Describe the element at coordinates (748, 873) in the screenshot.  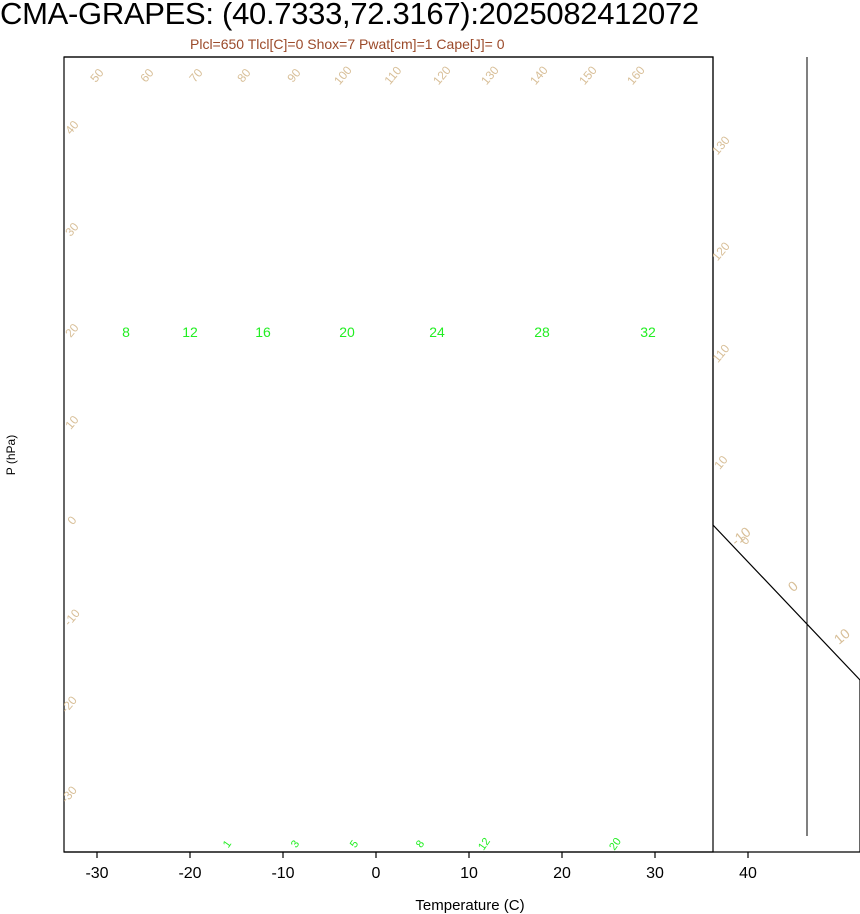
I see `x-tick-label: 40` at that location.